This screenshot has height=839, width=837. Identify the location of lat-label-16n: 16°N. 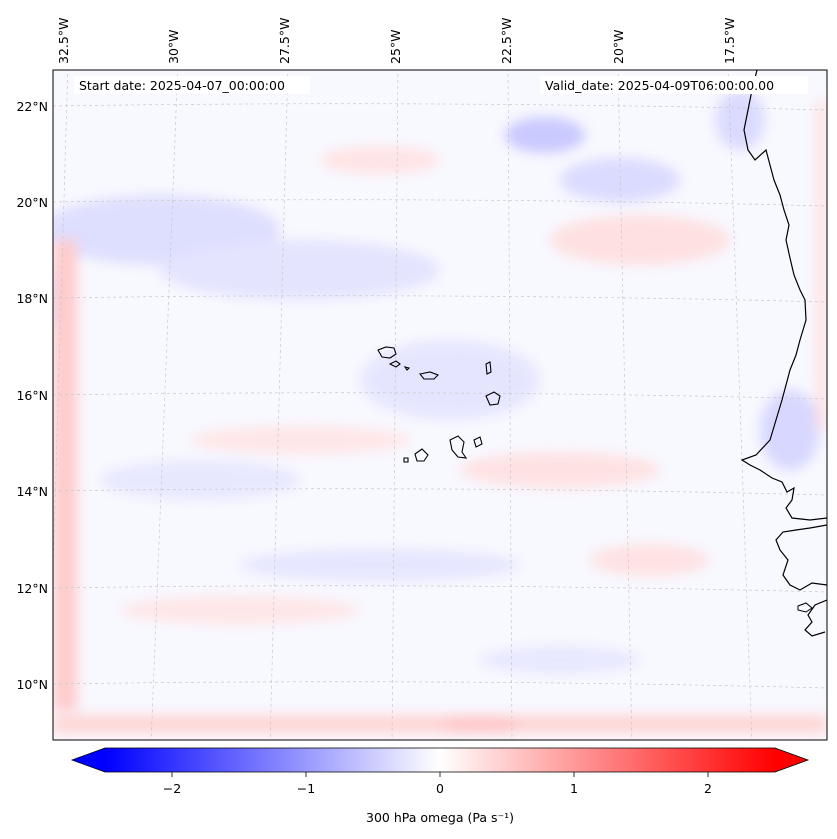
(32, 395).